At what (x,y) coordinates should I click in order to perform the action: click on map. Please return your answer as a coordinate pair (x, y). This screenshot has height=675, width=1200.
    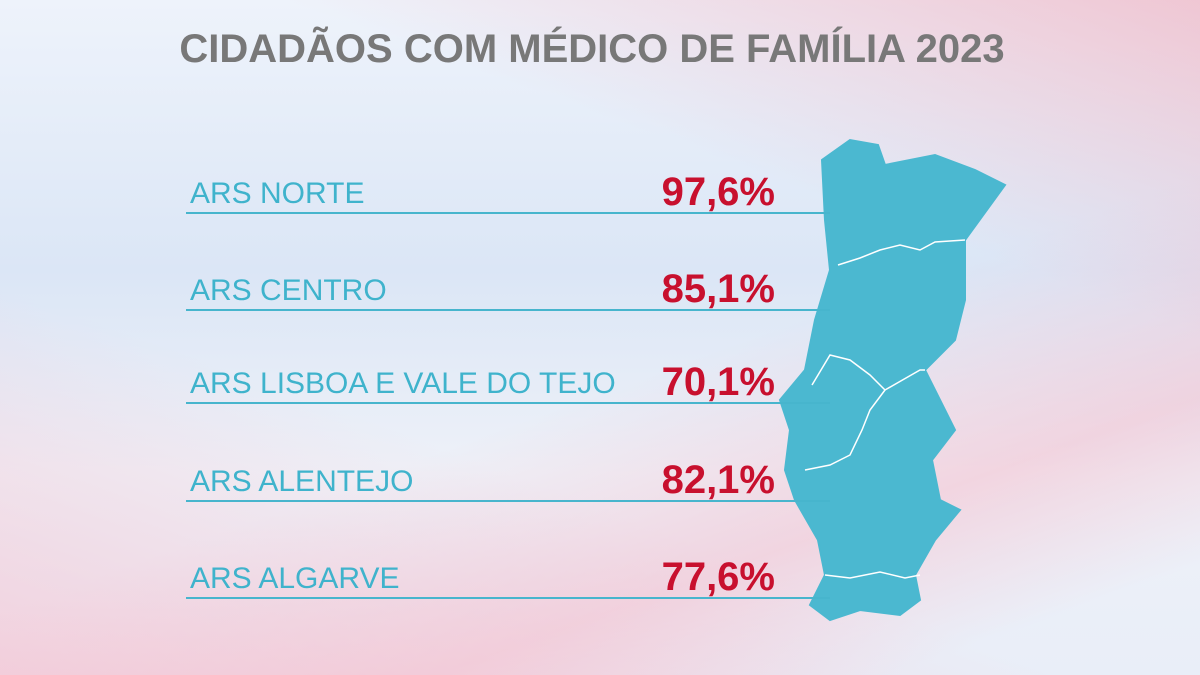
    Looking at the image, I should click on (892, 380).